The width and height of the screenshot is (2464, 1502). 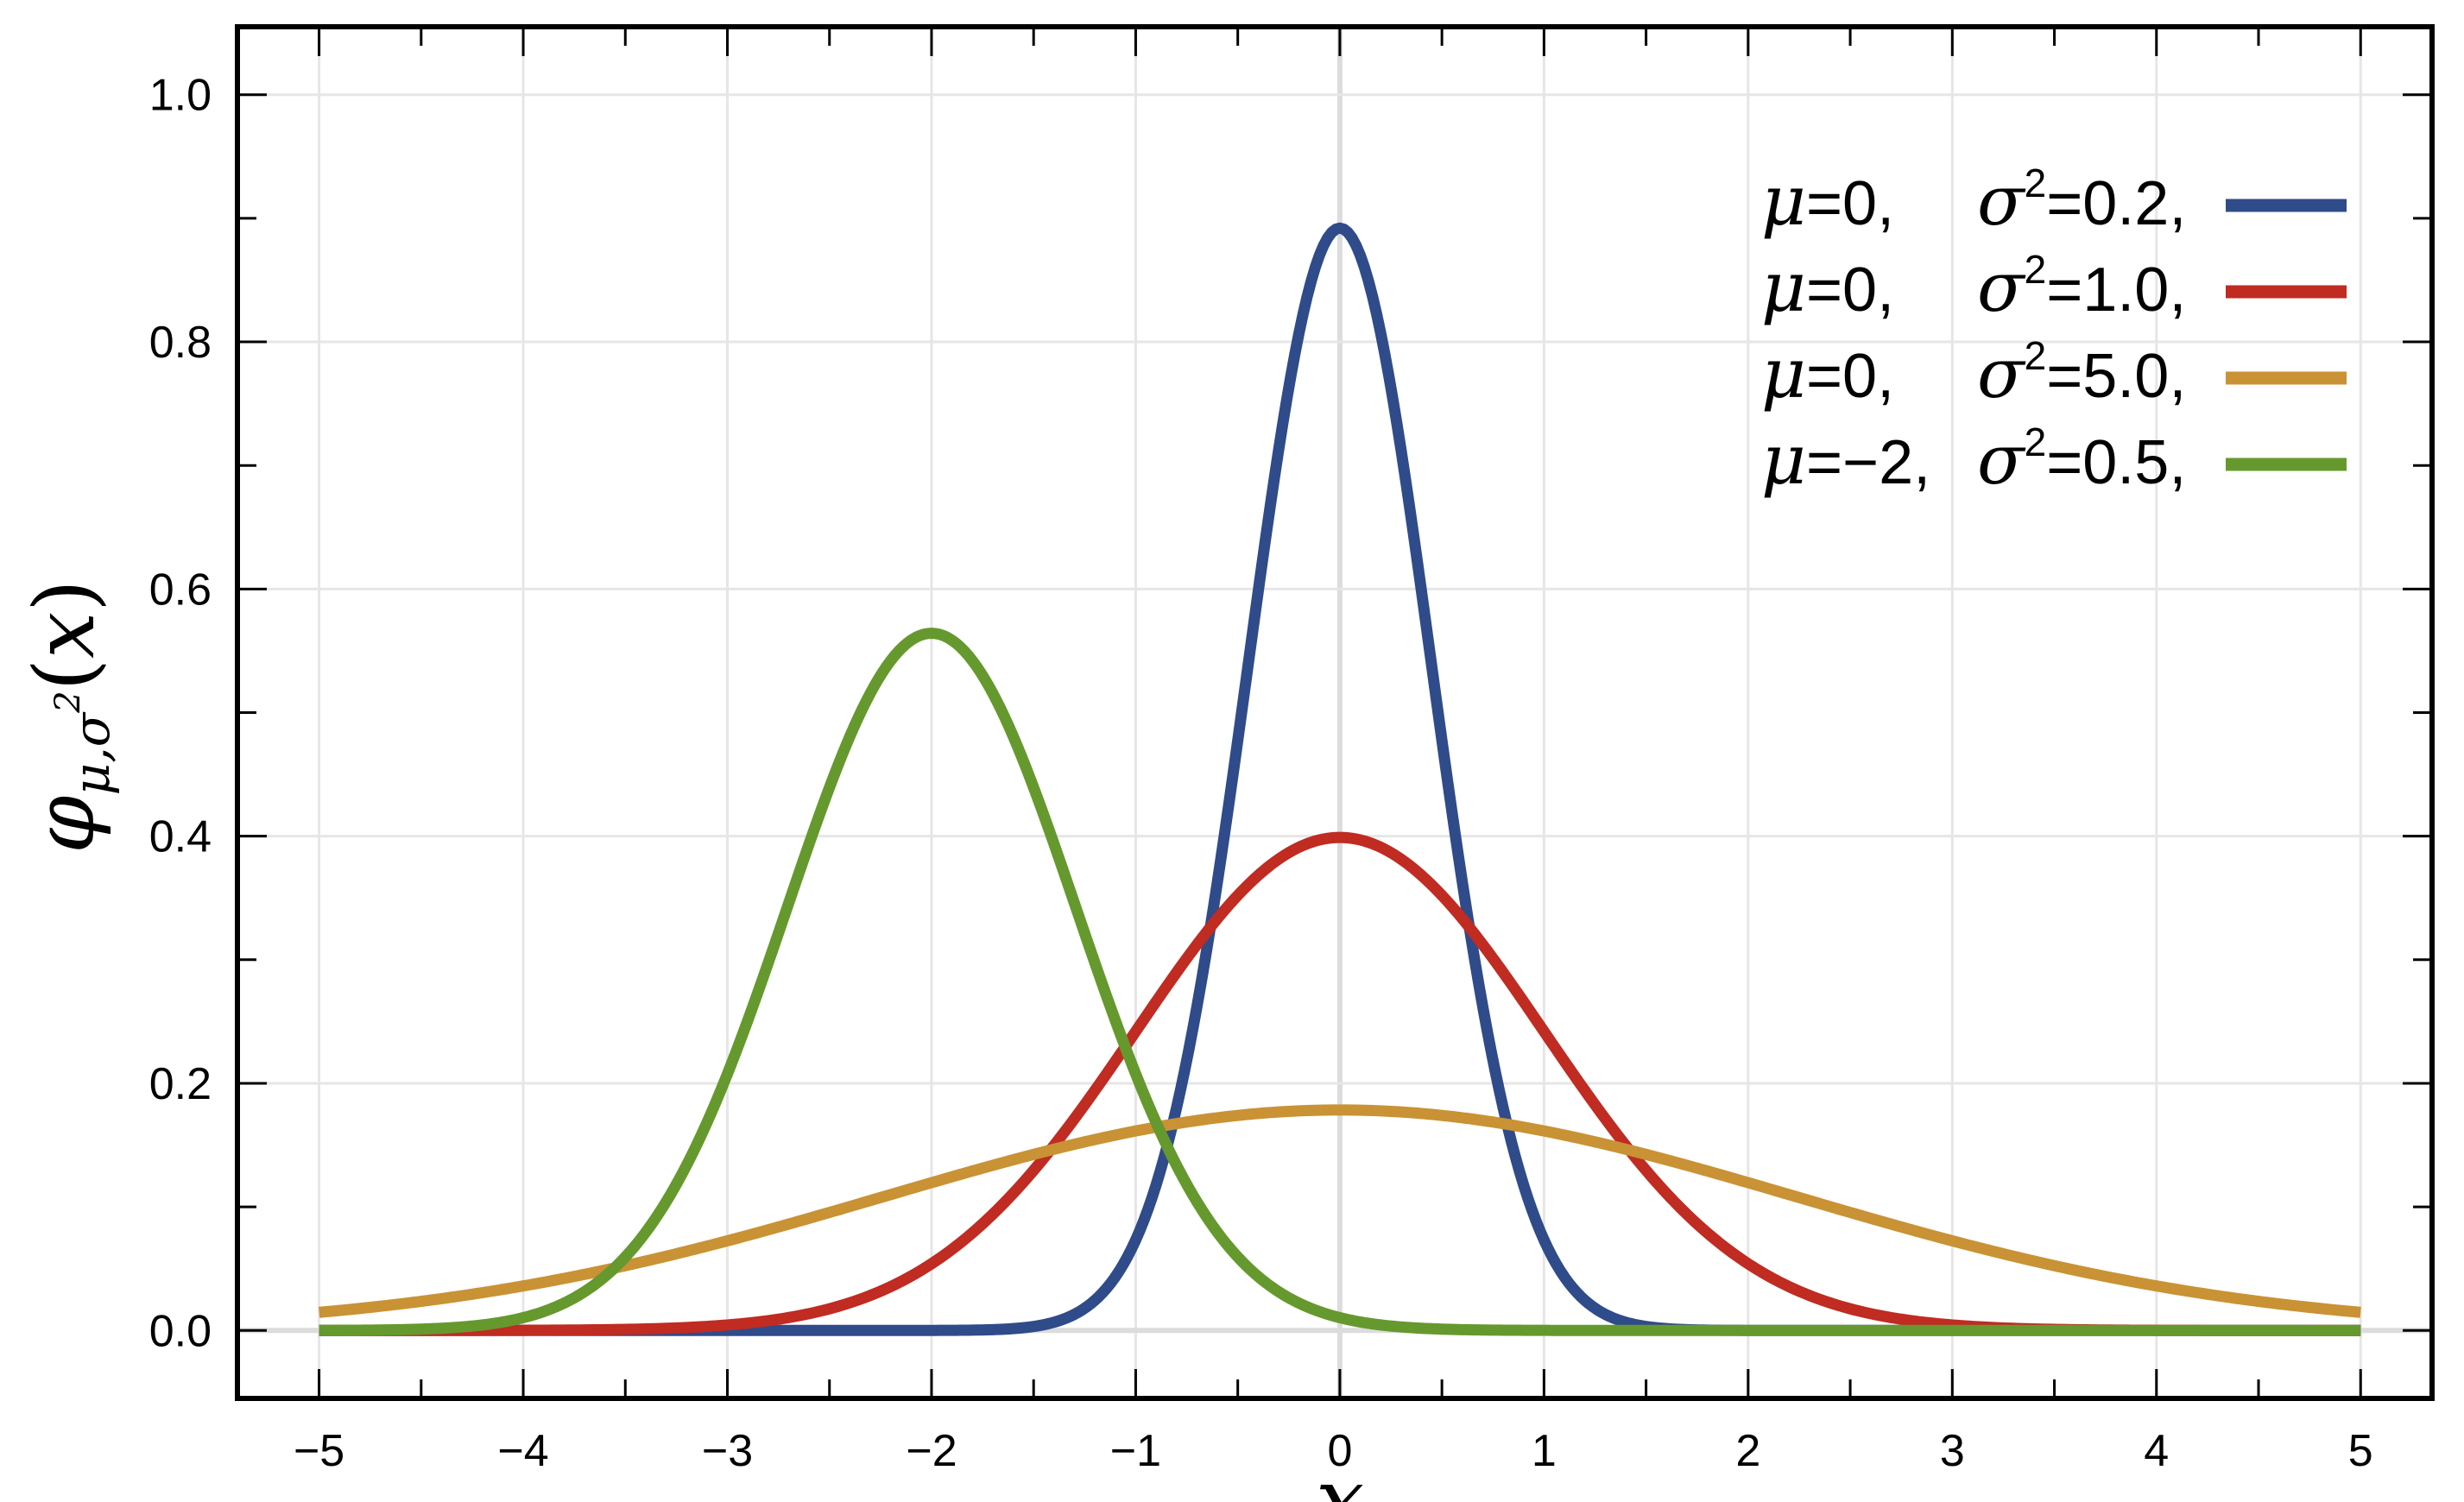 I want to click on y-axis-label: φμ,σ2(x), so click(x=68, y=716).